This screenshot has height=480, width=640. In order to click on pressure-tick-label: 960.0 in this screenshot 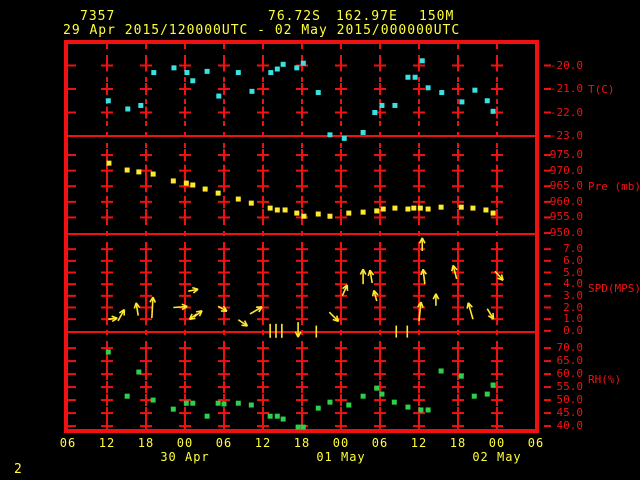, I will do `click(566, 201)`.